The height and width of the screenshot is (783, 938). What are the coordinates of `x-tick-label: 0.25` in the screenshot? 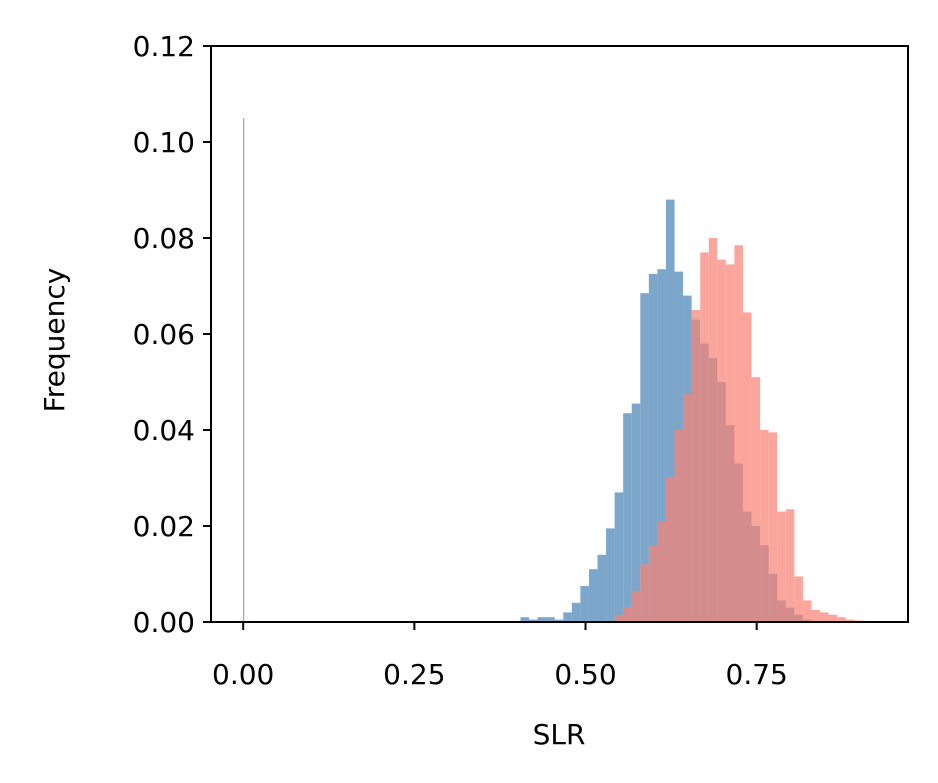 It's located at (414, 674).